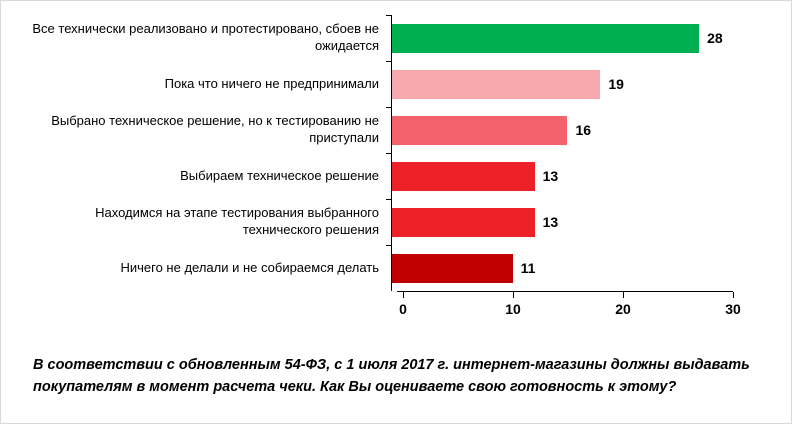 This screenshot has height=424, width=792. What do you see at coordinates (553, 268) in the screenshot?
I see `bar-area: 11` at bounding box center [553, 268].